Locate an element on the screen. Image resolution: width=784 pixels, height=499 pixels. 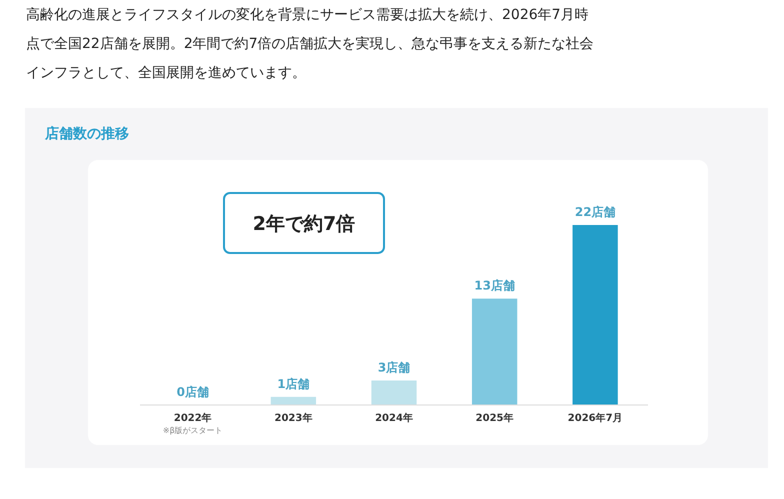
data-label: 0店舗 is located at coordinates (192, 392).